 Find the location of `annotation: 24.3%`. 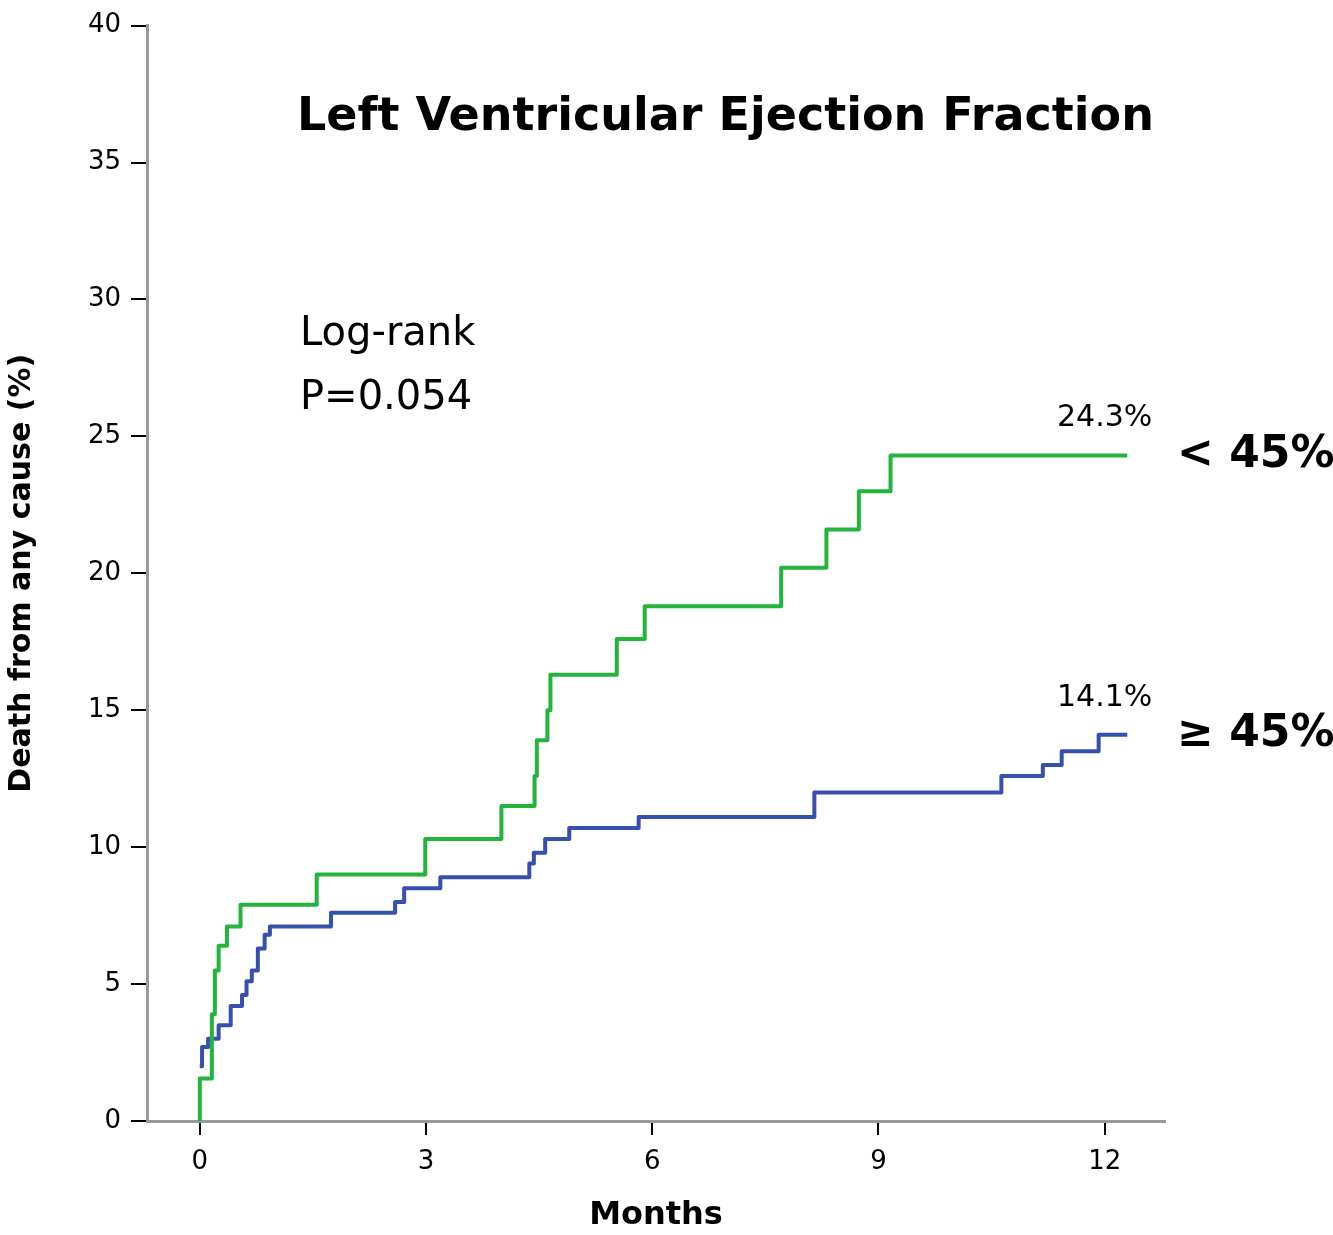

annotation: 24.3% is located at coordinates (1105, 416).